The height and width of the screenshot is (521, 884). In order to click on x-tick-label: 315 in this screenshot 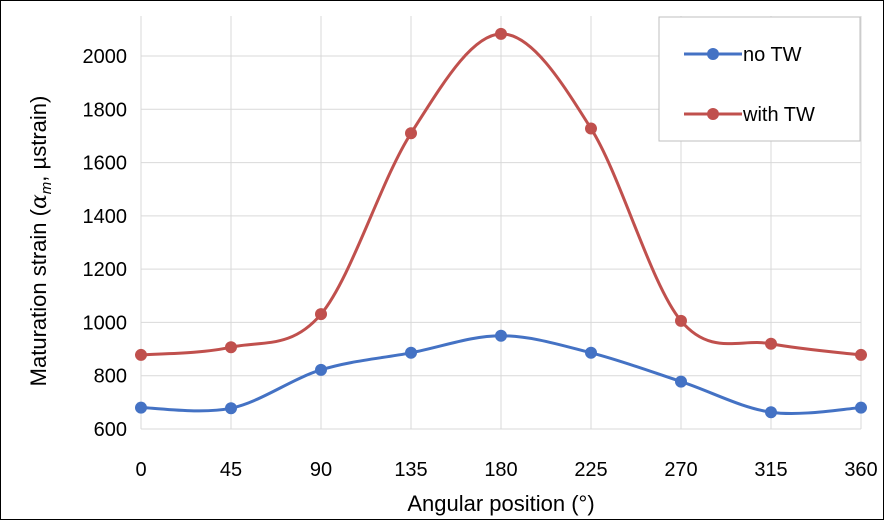, I will do `click(770, 470)`.